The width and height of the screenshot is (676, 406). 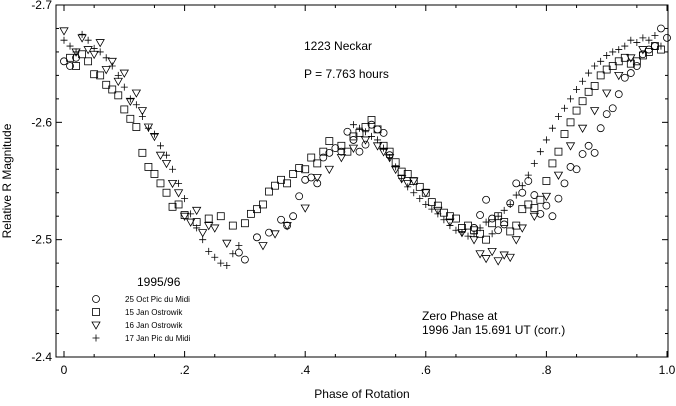 I want to click on legend-entry-label: 16 Jan Ostrowik, so click(x=154, y=325).